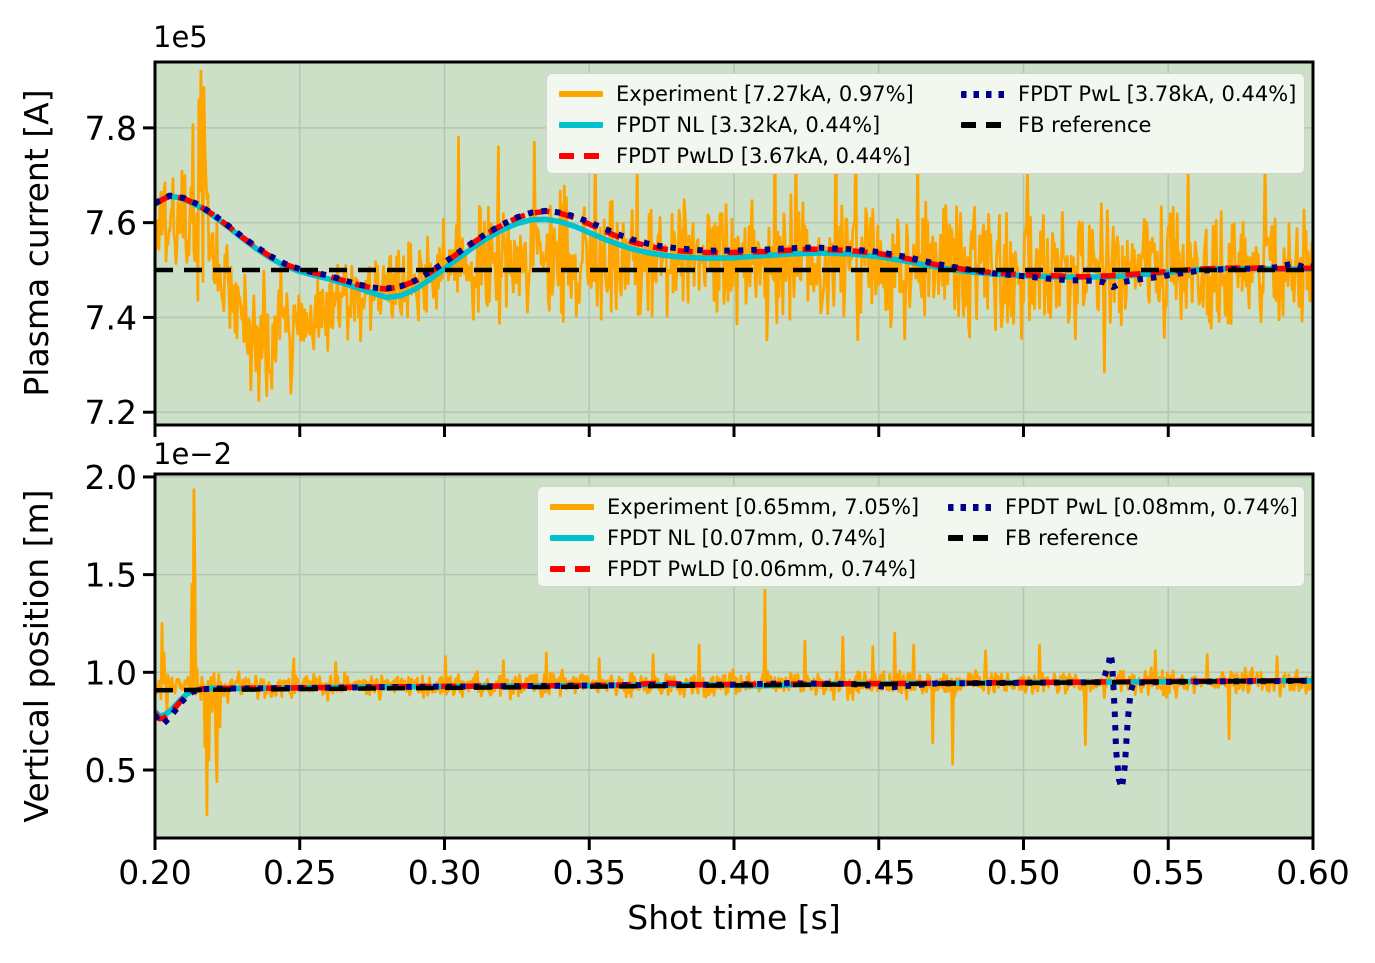 The height and width of the screenshot is (963, 1375). Describe the element at coordinates (111, 317) in the screenshot. I see `y-tick-label: 7.4` at that location.